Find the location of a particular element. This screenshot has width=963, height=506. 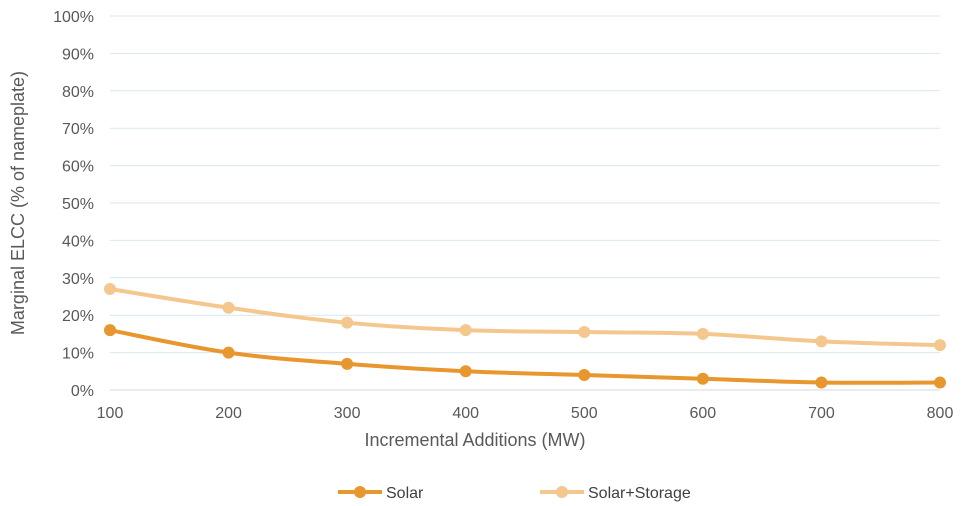

y-tick-label: 80% is located at coordinates (78, 92).